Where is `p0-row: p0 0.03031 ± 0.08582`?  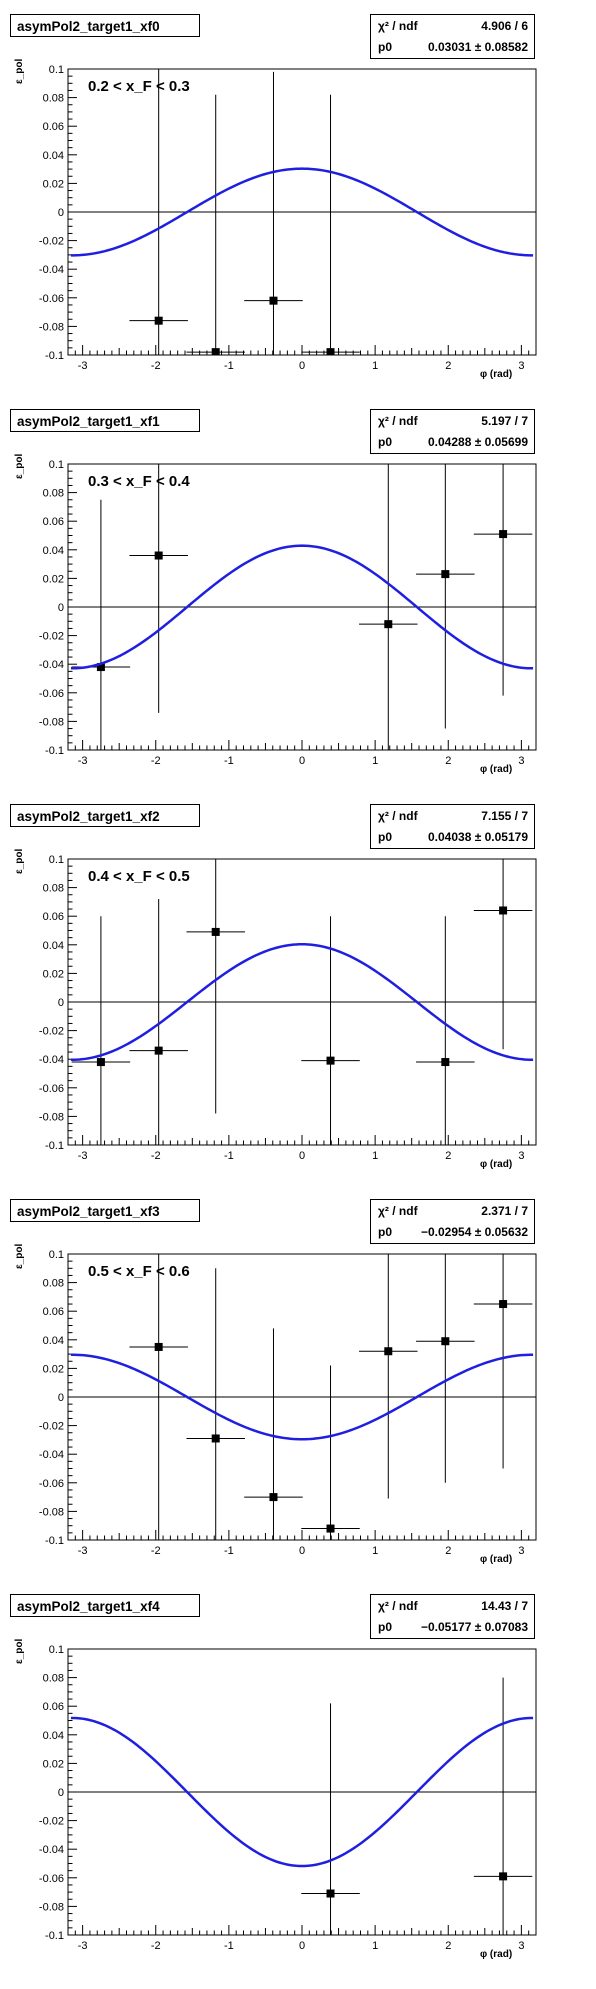 p0-row: p0 0.03031 ± 0.08582 is located at coordinates (453, 47).